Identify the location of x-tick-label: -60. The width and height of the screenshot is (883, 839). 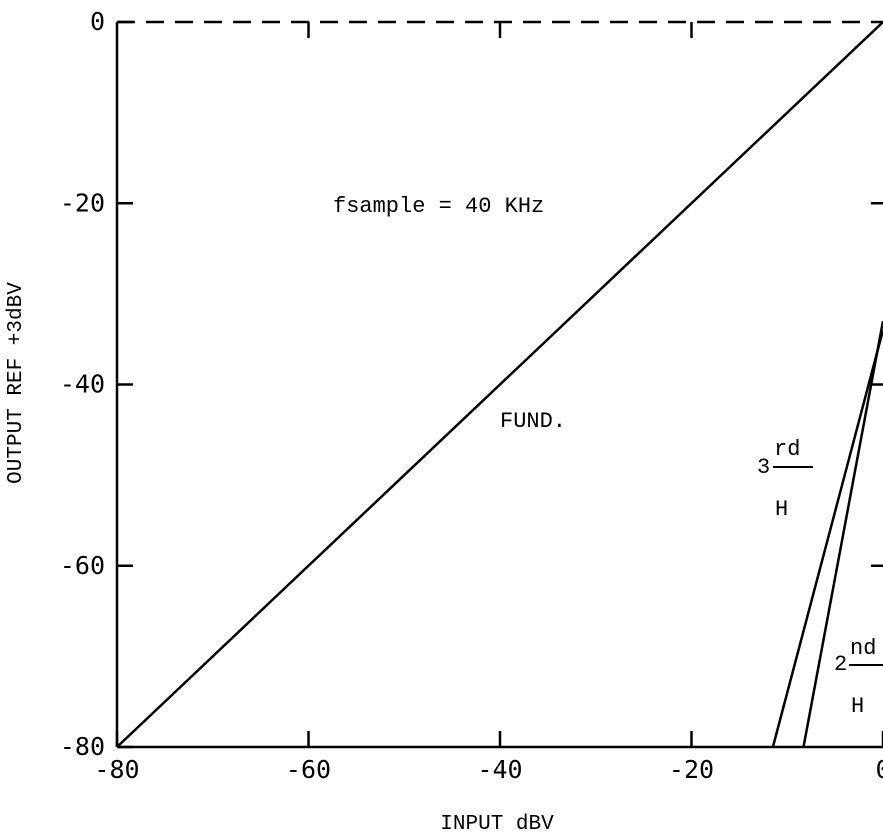
(308, 769).